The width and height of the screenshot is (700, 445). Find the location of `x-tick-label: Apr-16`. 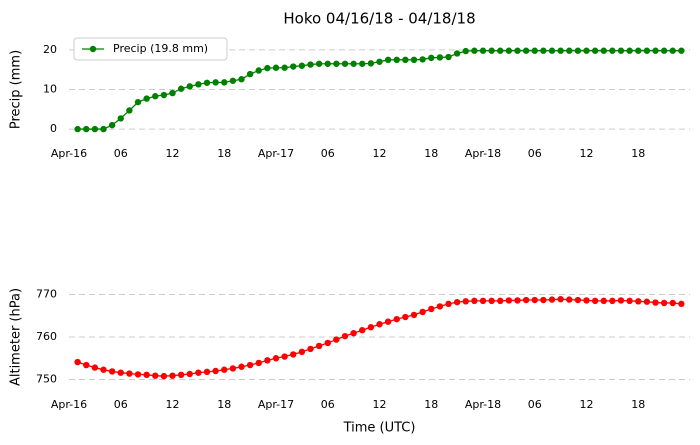

x-tick-label: Apr-16 is located at coordinates (69, 404).